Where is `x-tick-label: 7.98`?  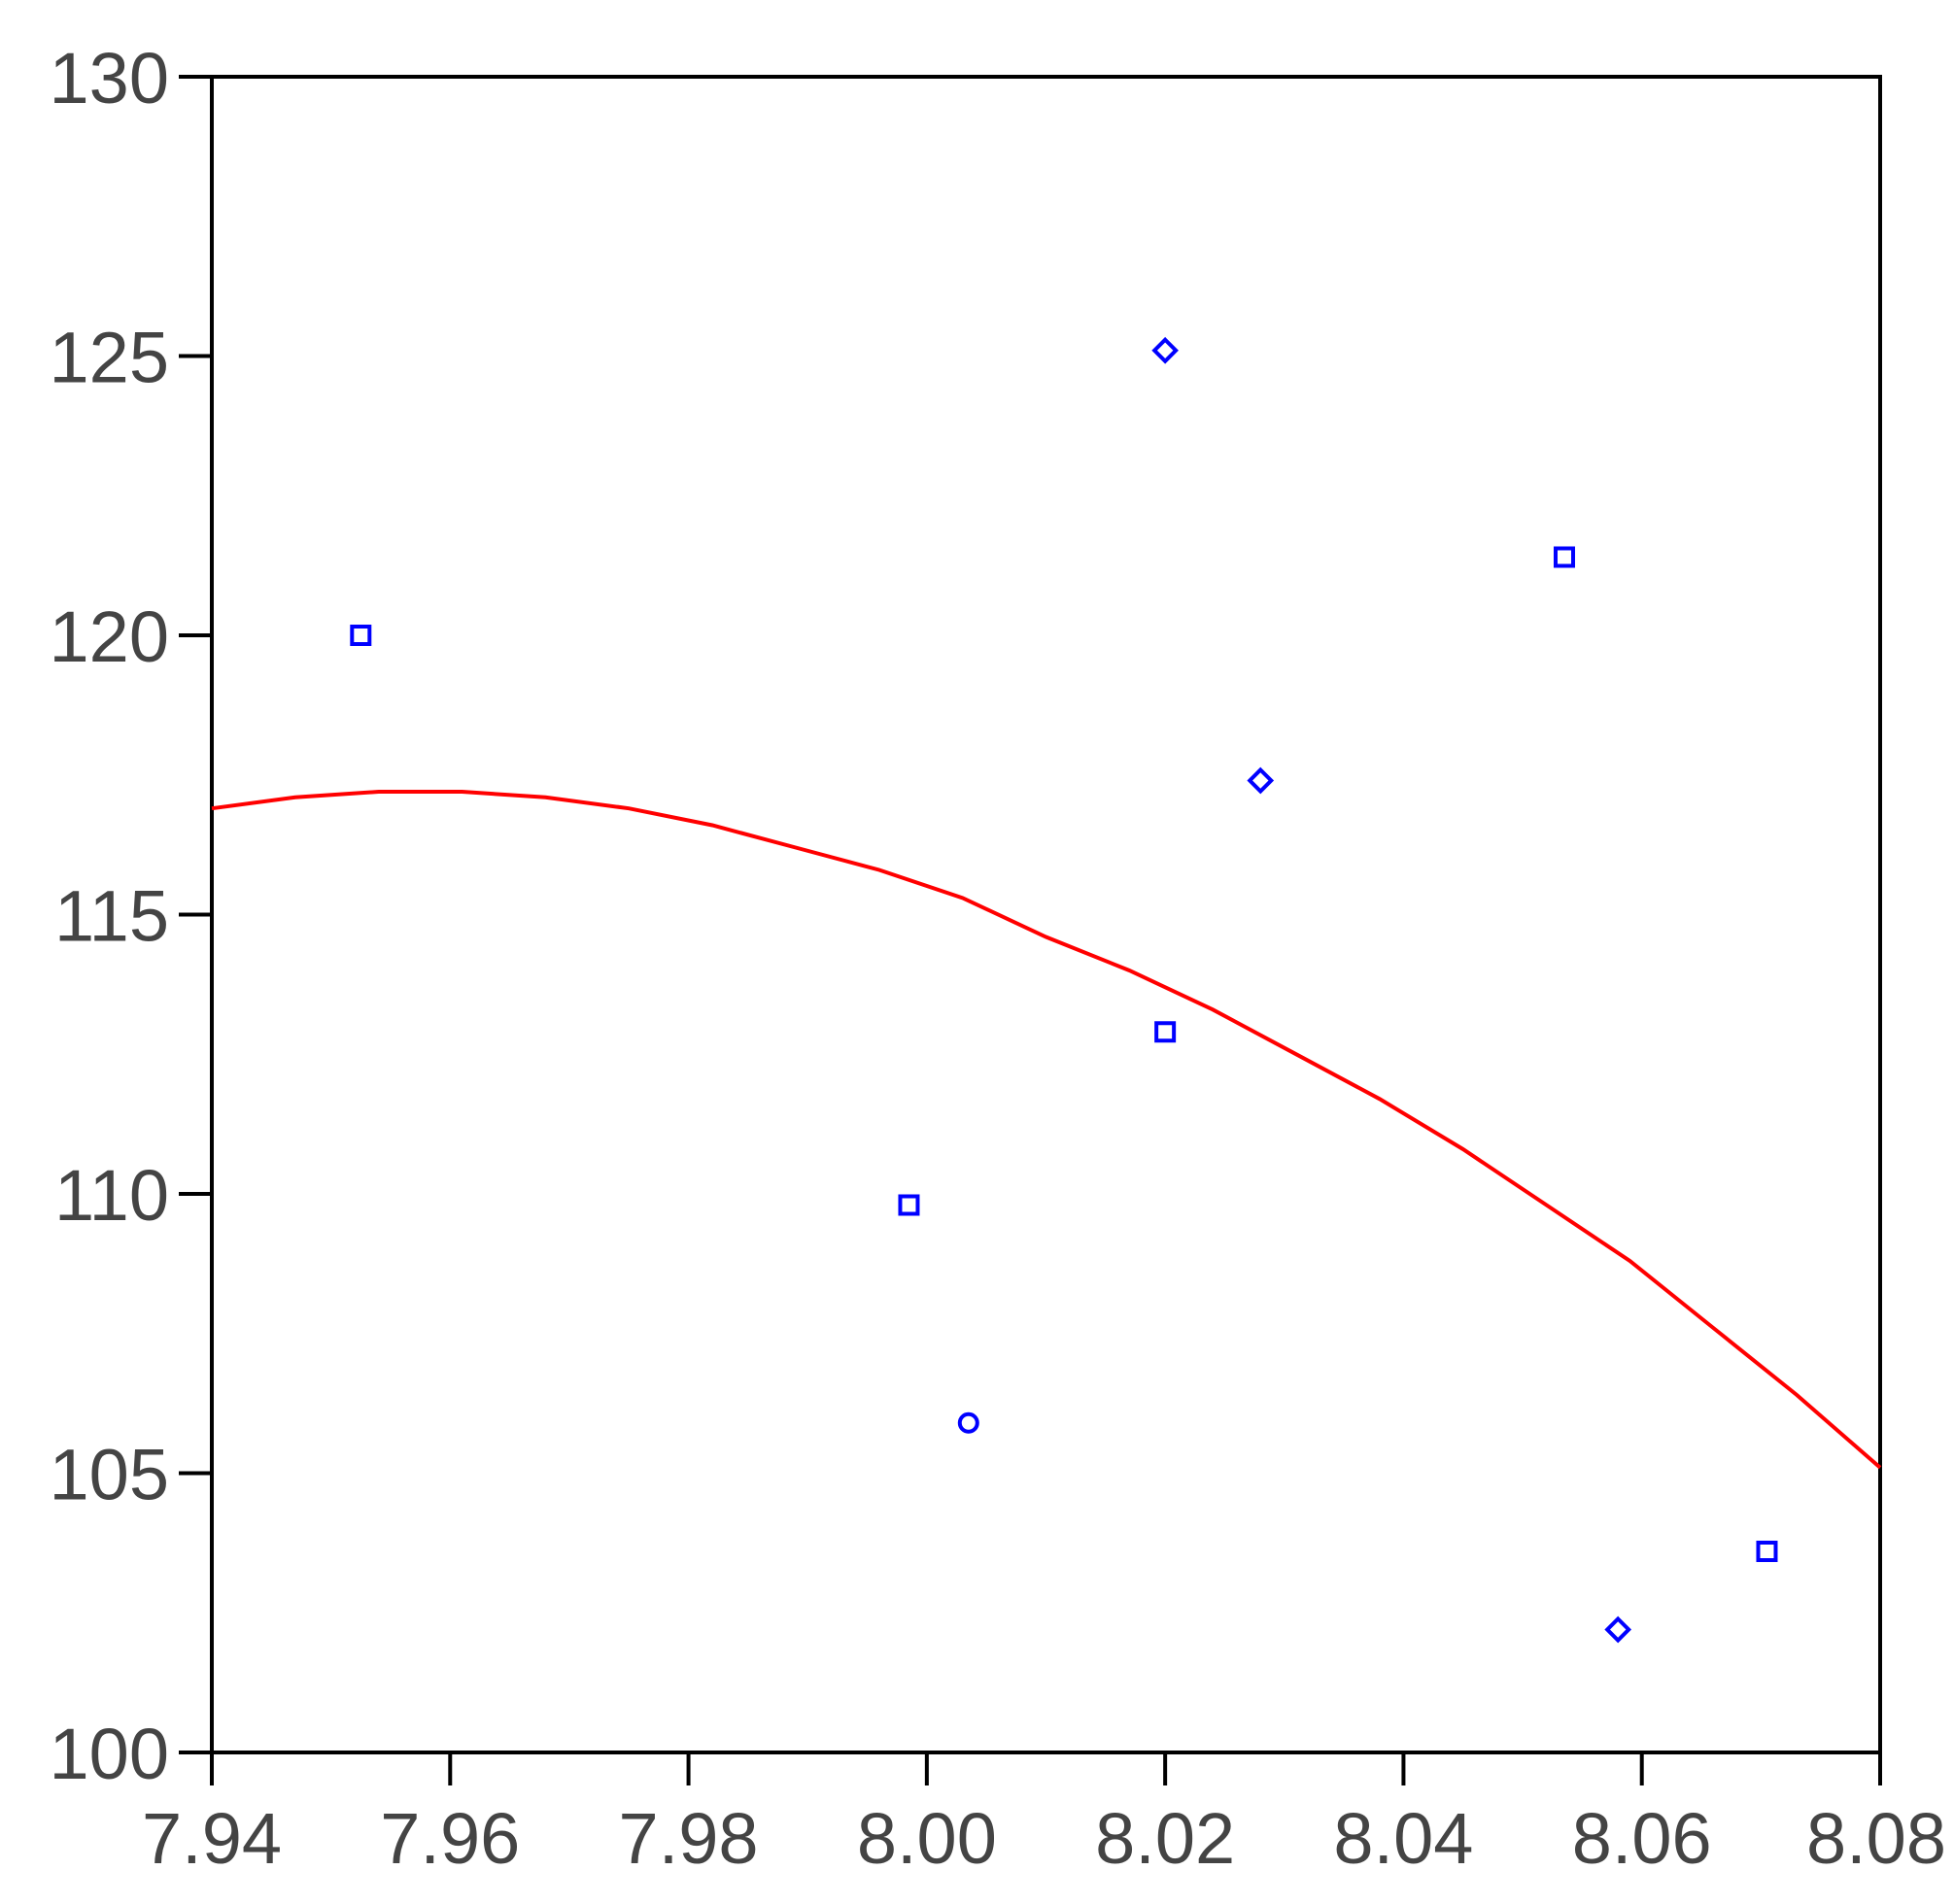
x-tick-label: 7.98 is located at coordinates (689, 1838).